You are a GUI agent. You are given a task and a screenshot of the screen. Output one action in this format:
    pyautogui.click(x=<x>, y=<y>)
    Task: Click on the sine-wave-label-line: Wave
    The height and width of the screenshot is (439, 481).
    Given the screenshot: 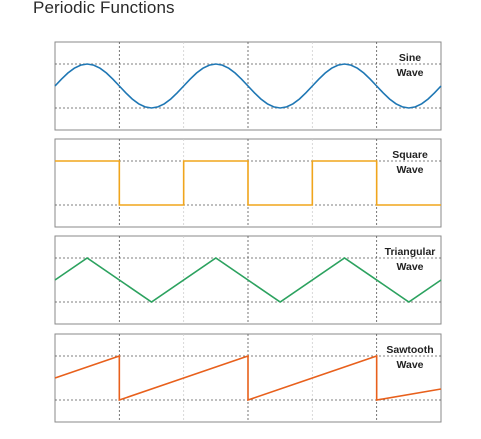 What is the action you would take?
    pyautogui.click(x=409, y=73)
    